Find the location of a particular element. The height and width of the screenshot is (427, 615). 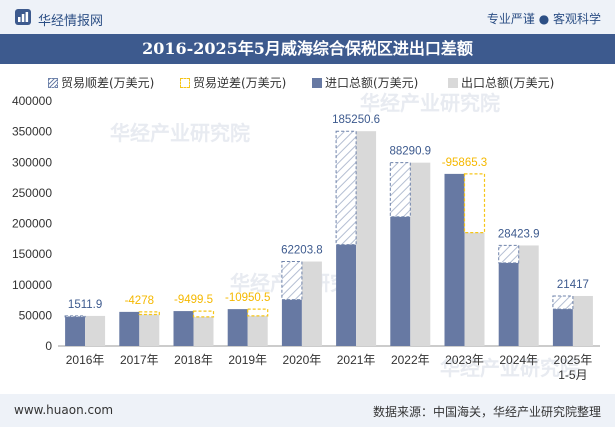

deficit-data-label: -95865.3 is located at coordinates (464, 163).